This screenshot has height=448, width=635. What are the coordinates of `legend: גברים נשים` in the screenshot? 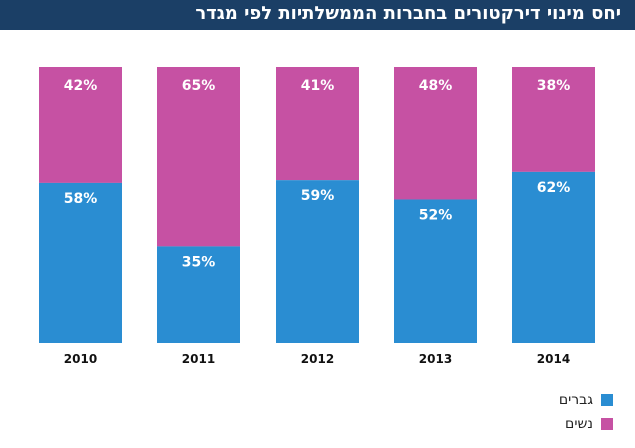 It's located at (586, 416).